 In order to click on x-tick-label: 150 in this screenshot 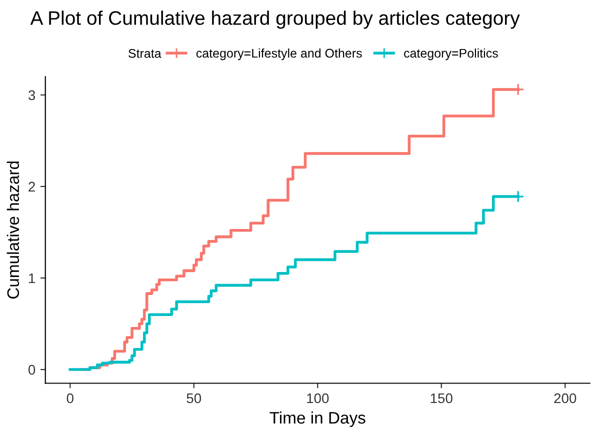, I will do `click(441, 398)`.